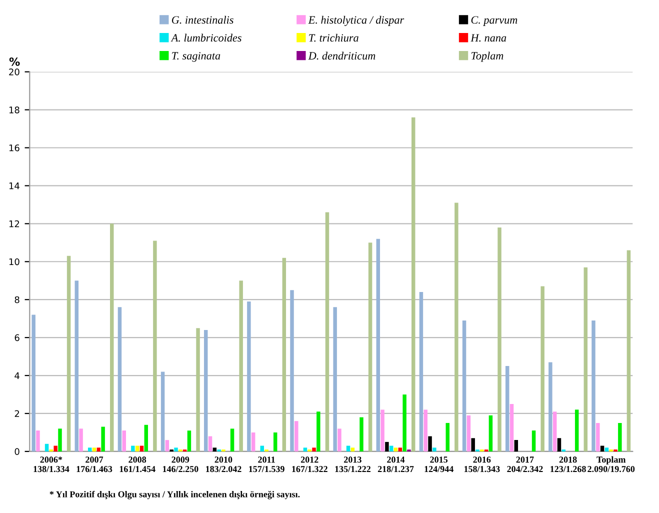  I want to click on x-tick-label: 2010 183/2.042, so click(224, 464).